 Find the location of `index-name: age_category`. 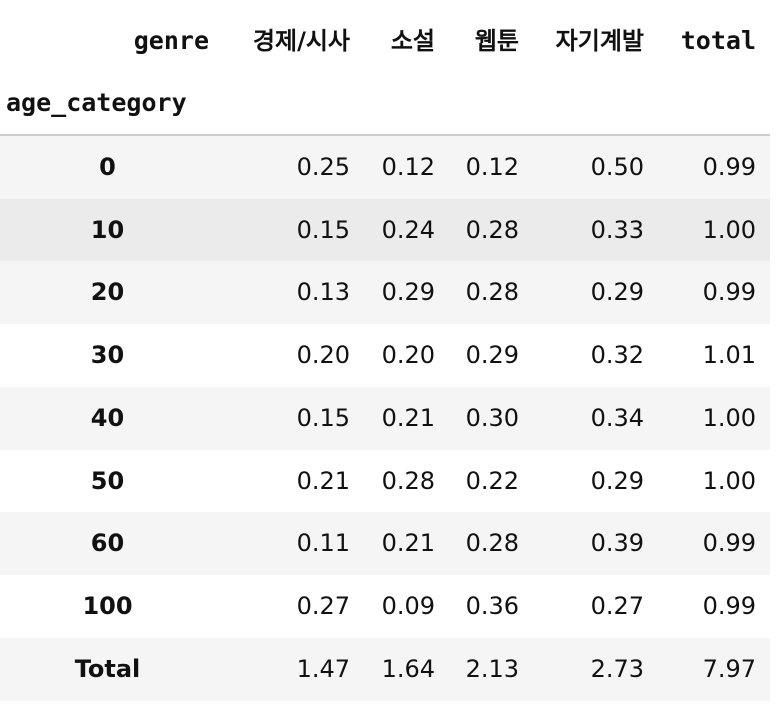

index-name: age_category is located at coordinates (96, 102).